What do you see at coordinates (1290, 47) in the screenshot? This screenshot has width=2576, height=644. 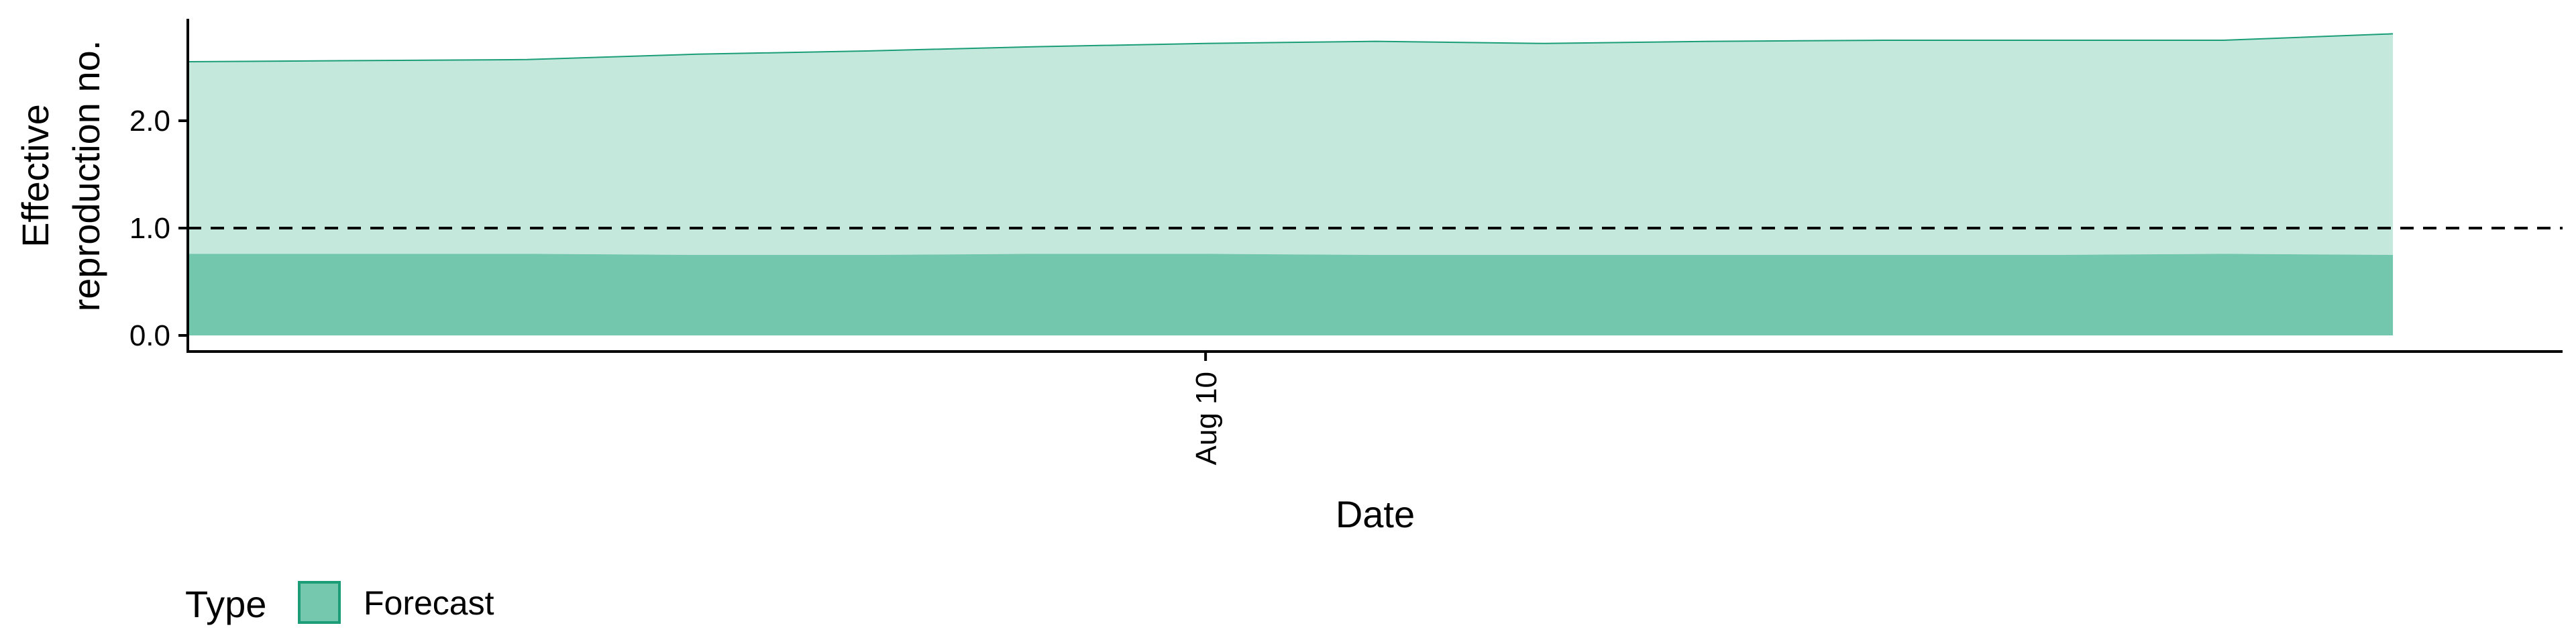 I see `upper-edge-line-forecast` at bounding box center [1290, 47].